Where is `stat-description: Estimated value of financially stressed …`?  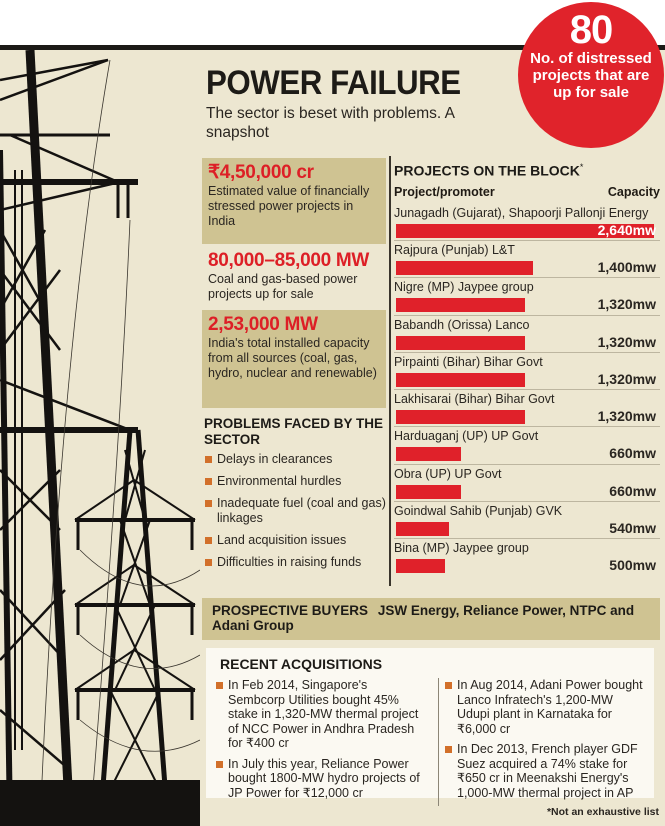
stat-description: Estimated value of financially stressed … is located at coordinates (289, 206).